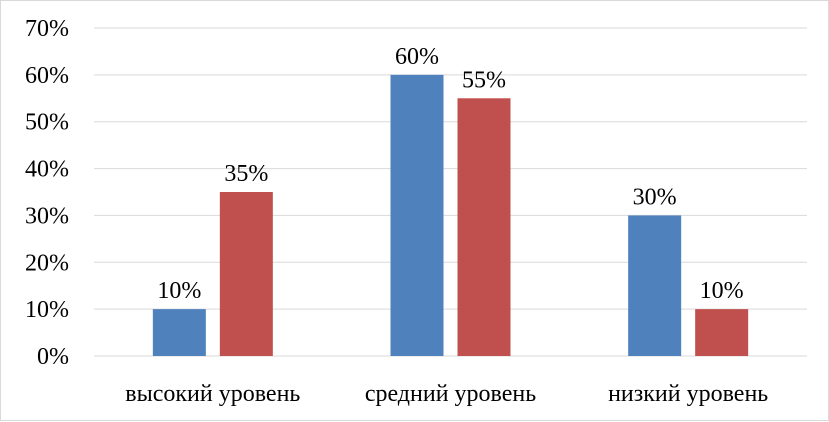 The width and height of the screenshot is (829, 422). Describe the element at coordinates (47, 123) in the screenshot. I see `y-tick-label: 50%` at that location.